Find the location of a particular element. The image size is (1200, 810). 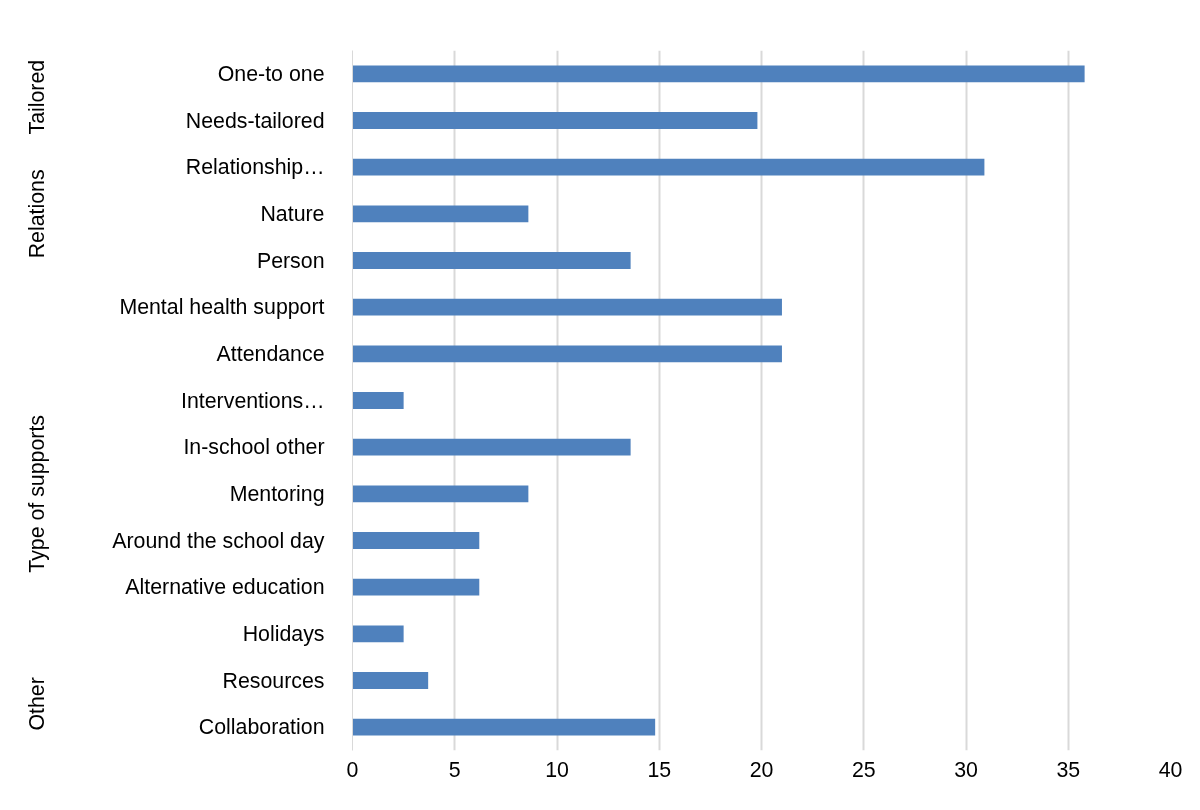

x-tick-label: 35 is located at coordinates (1068, 769).